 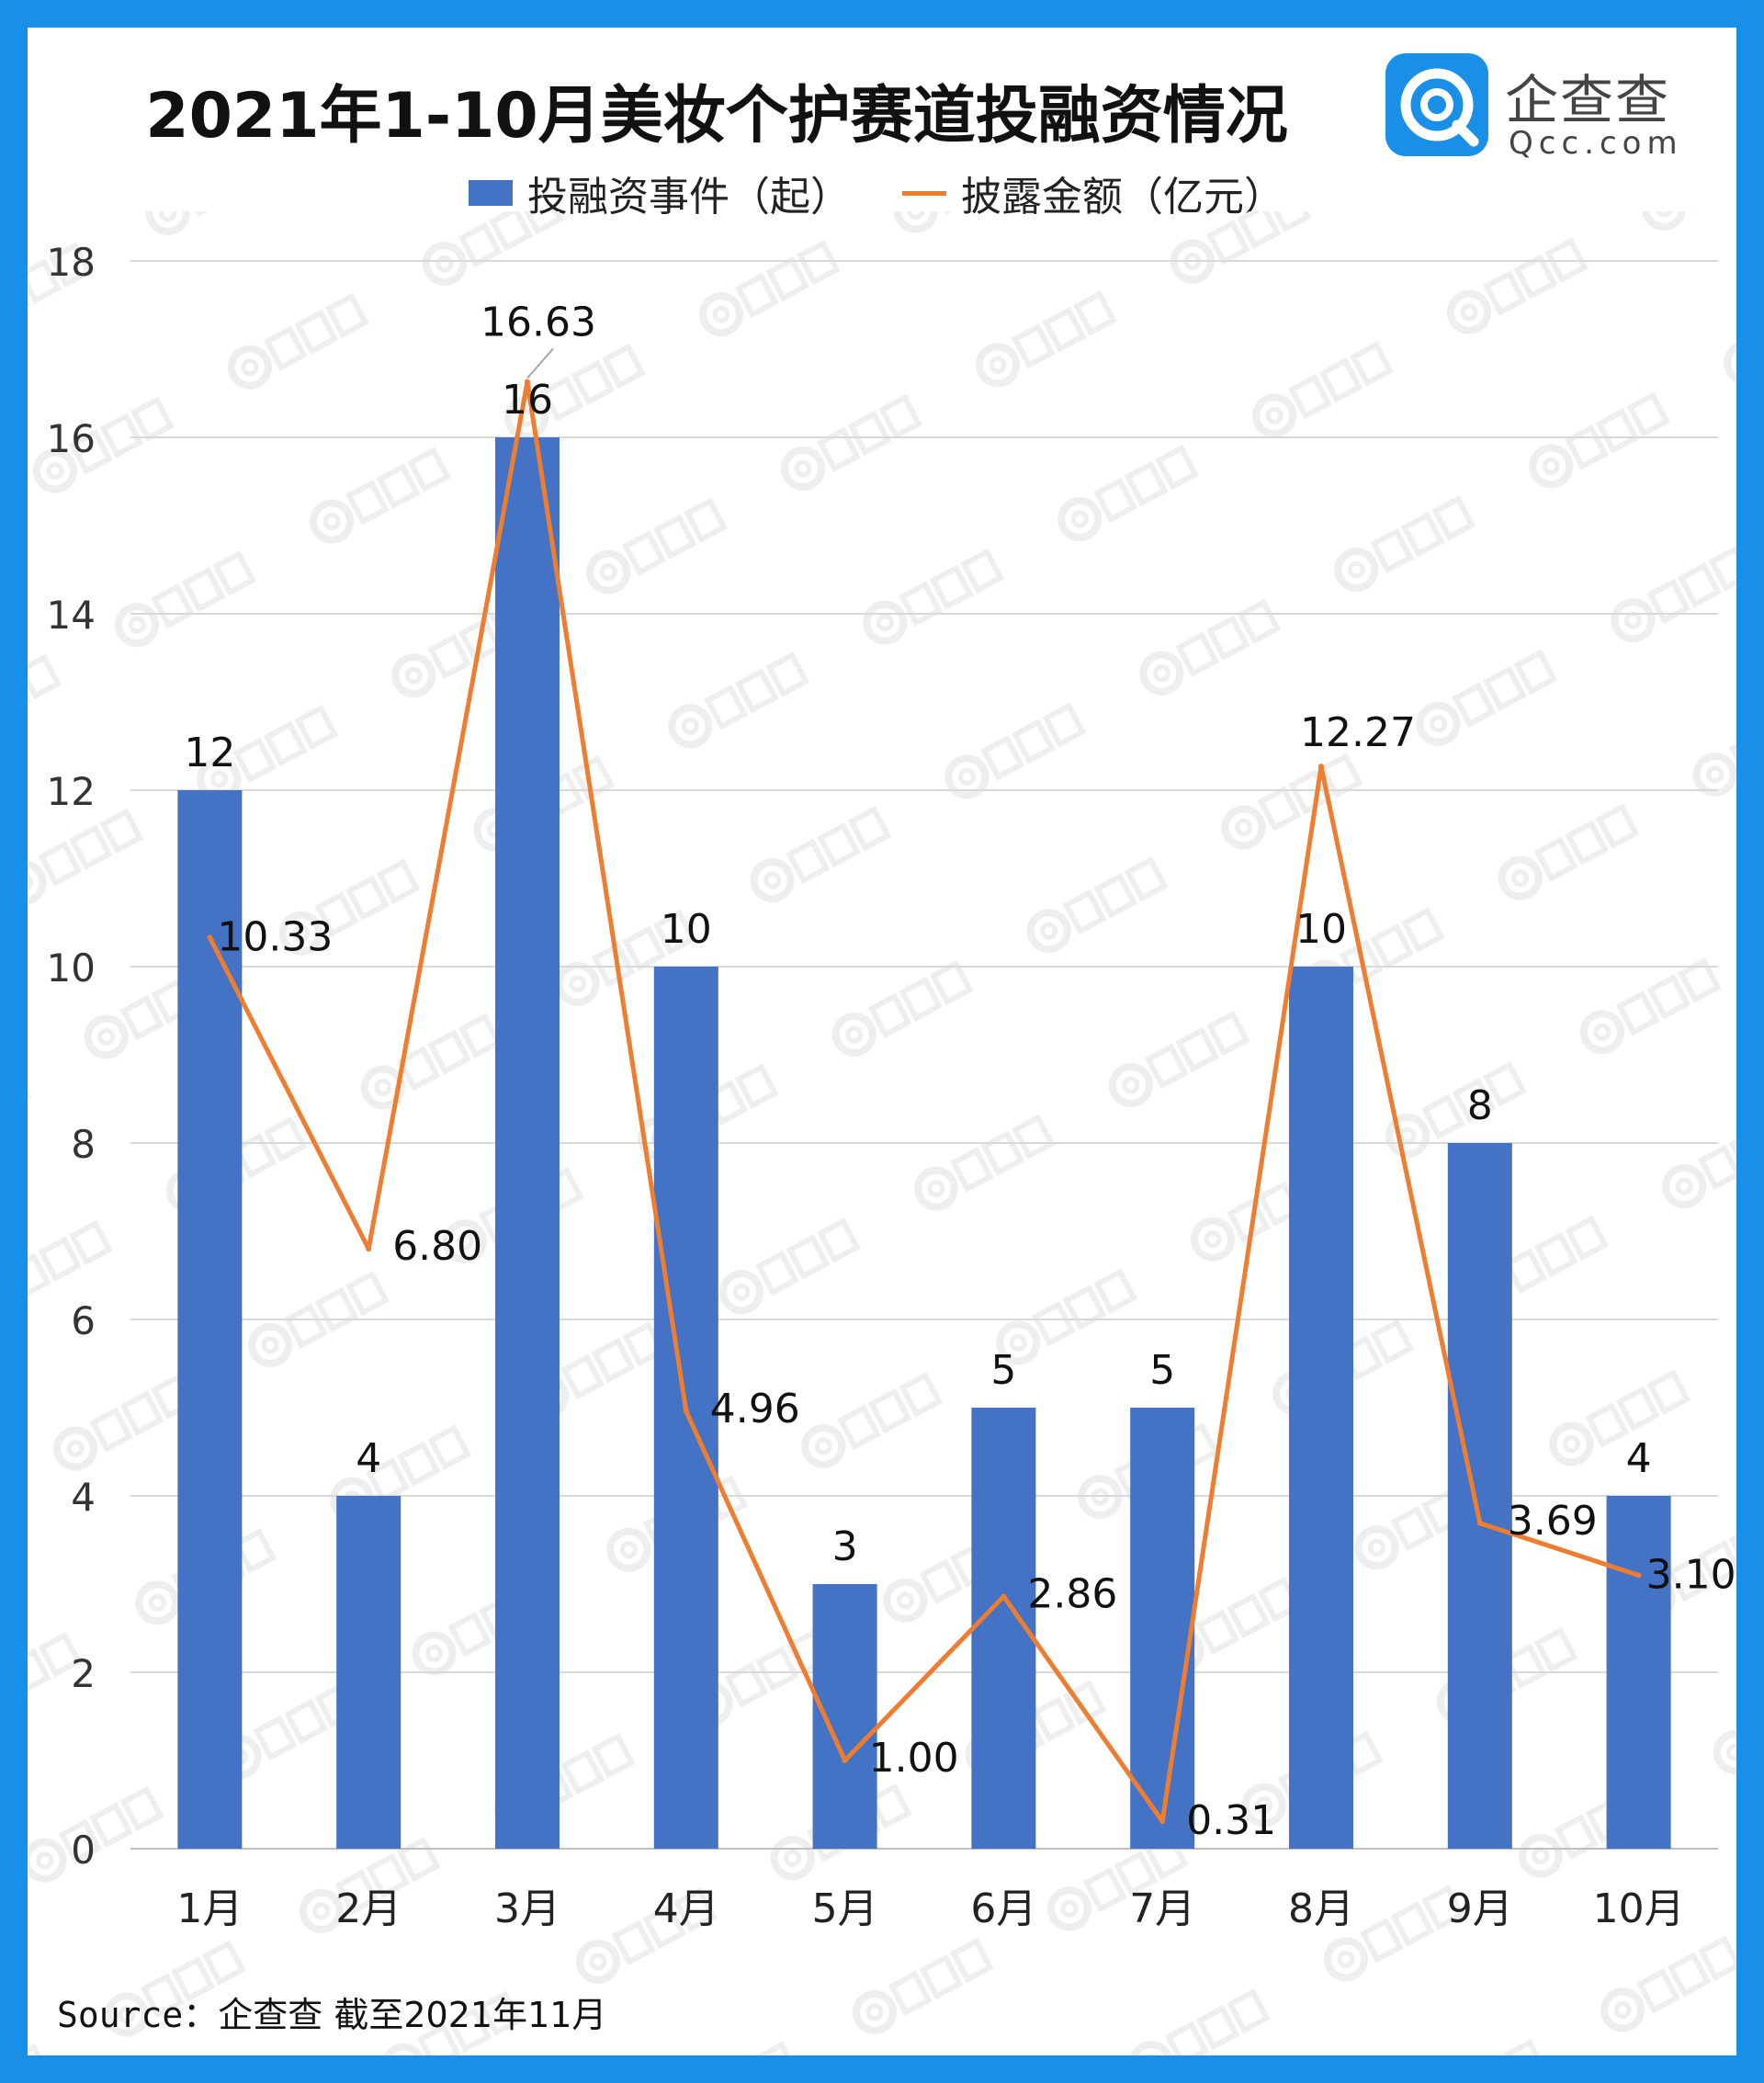 I want to click on legend-swatch-line, so click(x=924, y=193).